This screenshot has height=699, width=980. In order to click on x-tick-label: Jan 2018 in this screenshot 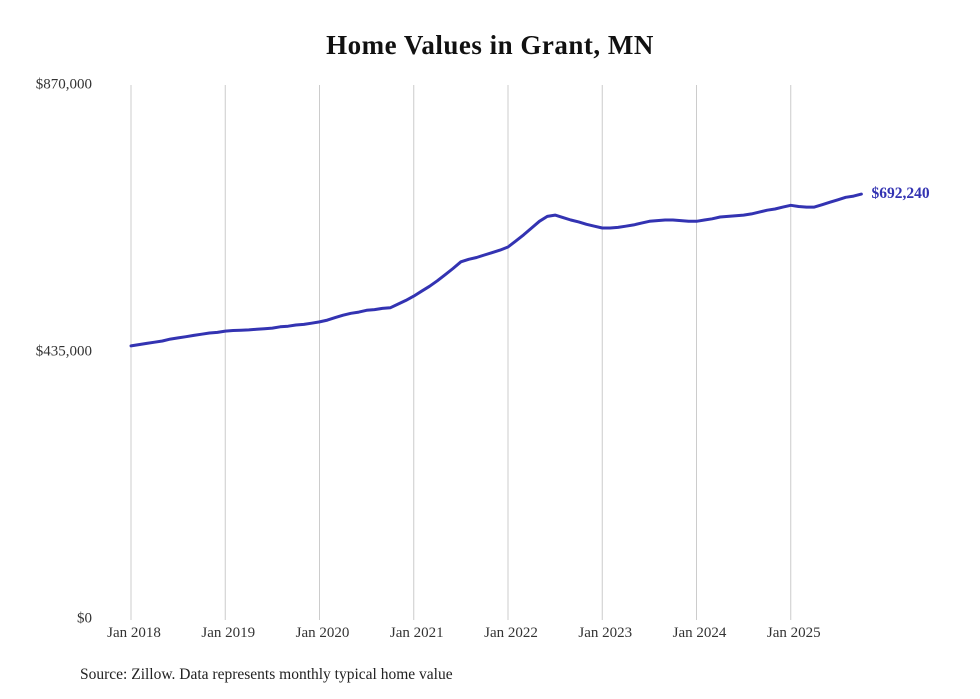, I will do `click(134, 633)`.